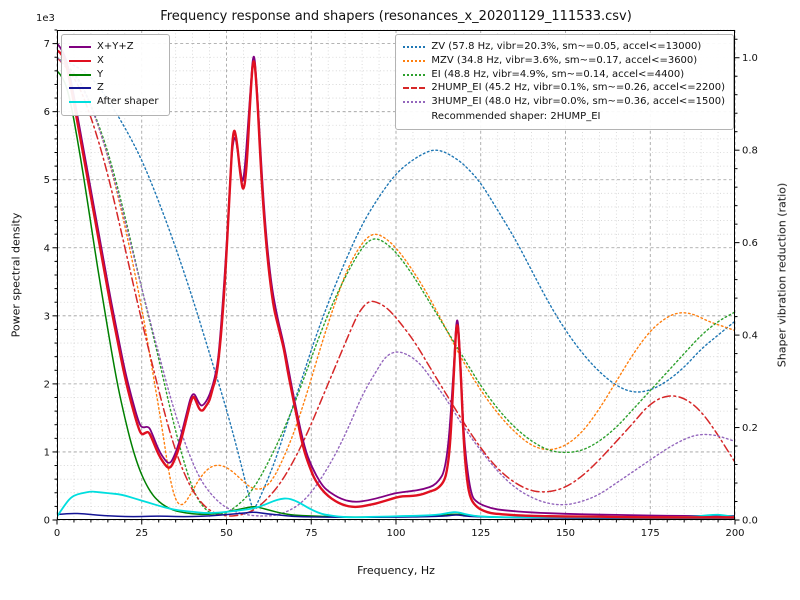  What do you see at coordinates (100, 60) in the screenshot?
I see `legend-label: X` at bounding box center [100, 60].